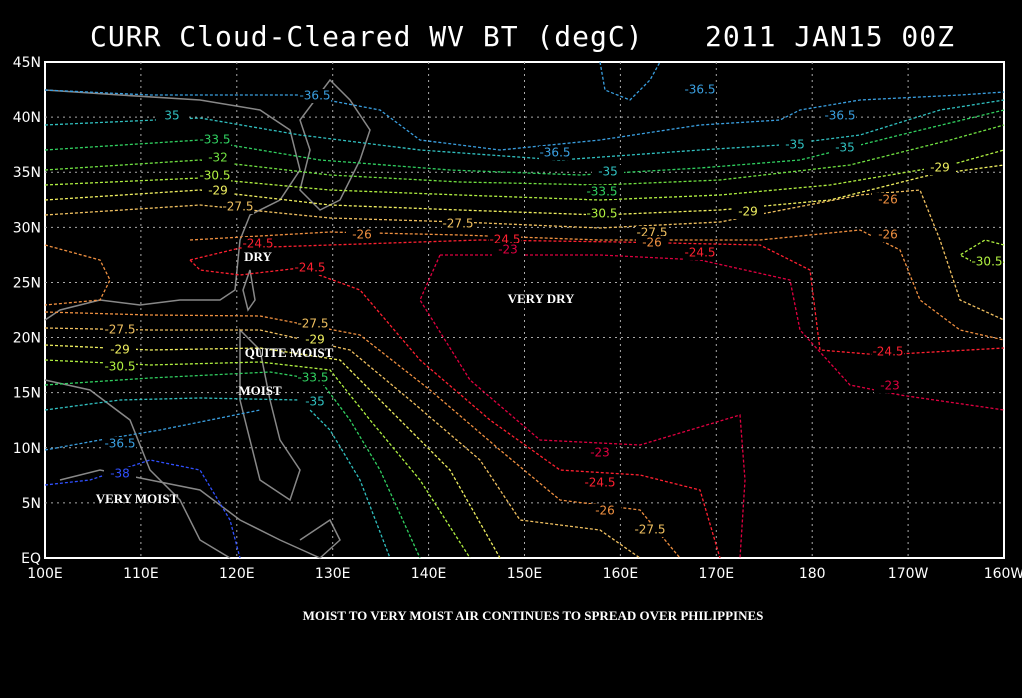  I want to click on lat-label: 45N, so click(27, 63).